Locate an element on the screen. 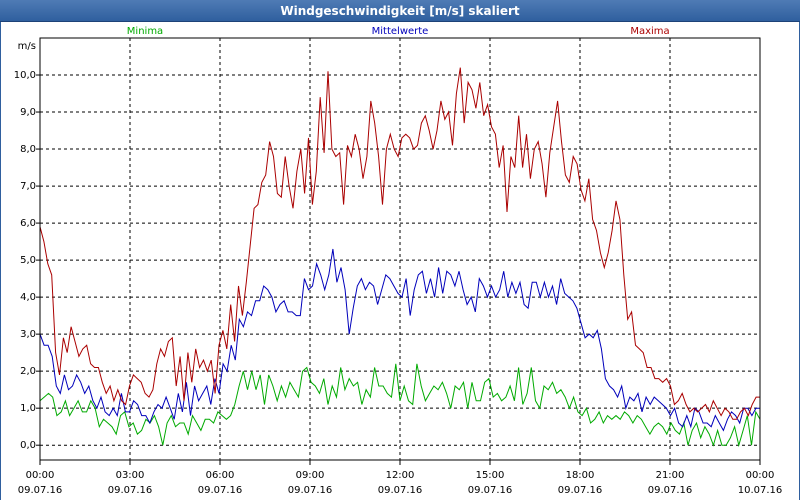 The height and width of the screenshot is (500, 800). x-tick-time-label: 09:00 is located at coordinates (310, 475).